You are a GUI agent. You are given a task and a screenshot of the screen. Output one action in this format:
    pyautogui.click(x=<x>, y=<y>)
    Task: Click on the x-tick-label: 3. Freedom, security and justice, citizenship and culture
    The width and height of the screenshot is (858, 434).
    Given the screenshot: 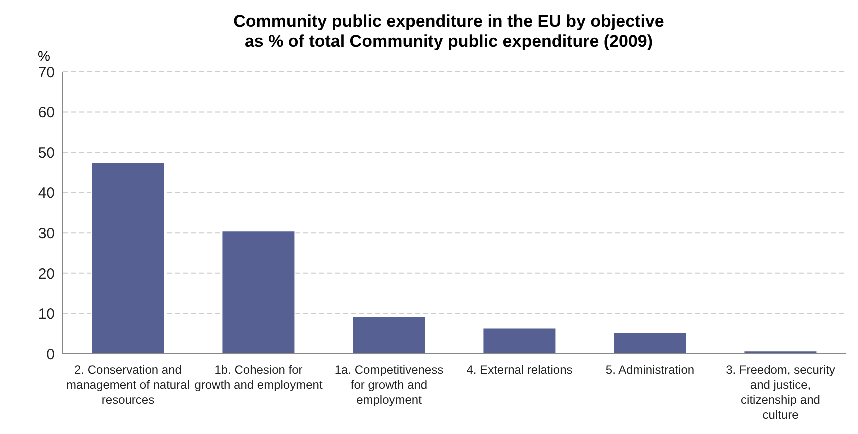 What is the action you would take?
    pyautogui.click(x=781, y=392)
    